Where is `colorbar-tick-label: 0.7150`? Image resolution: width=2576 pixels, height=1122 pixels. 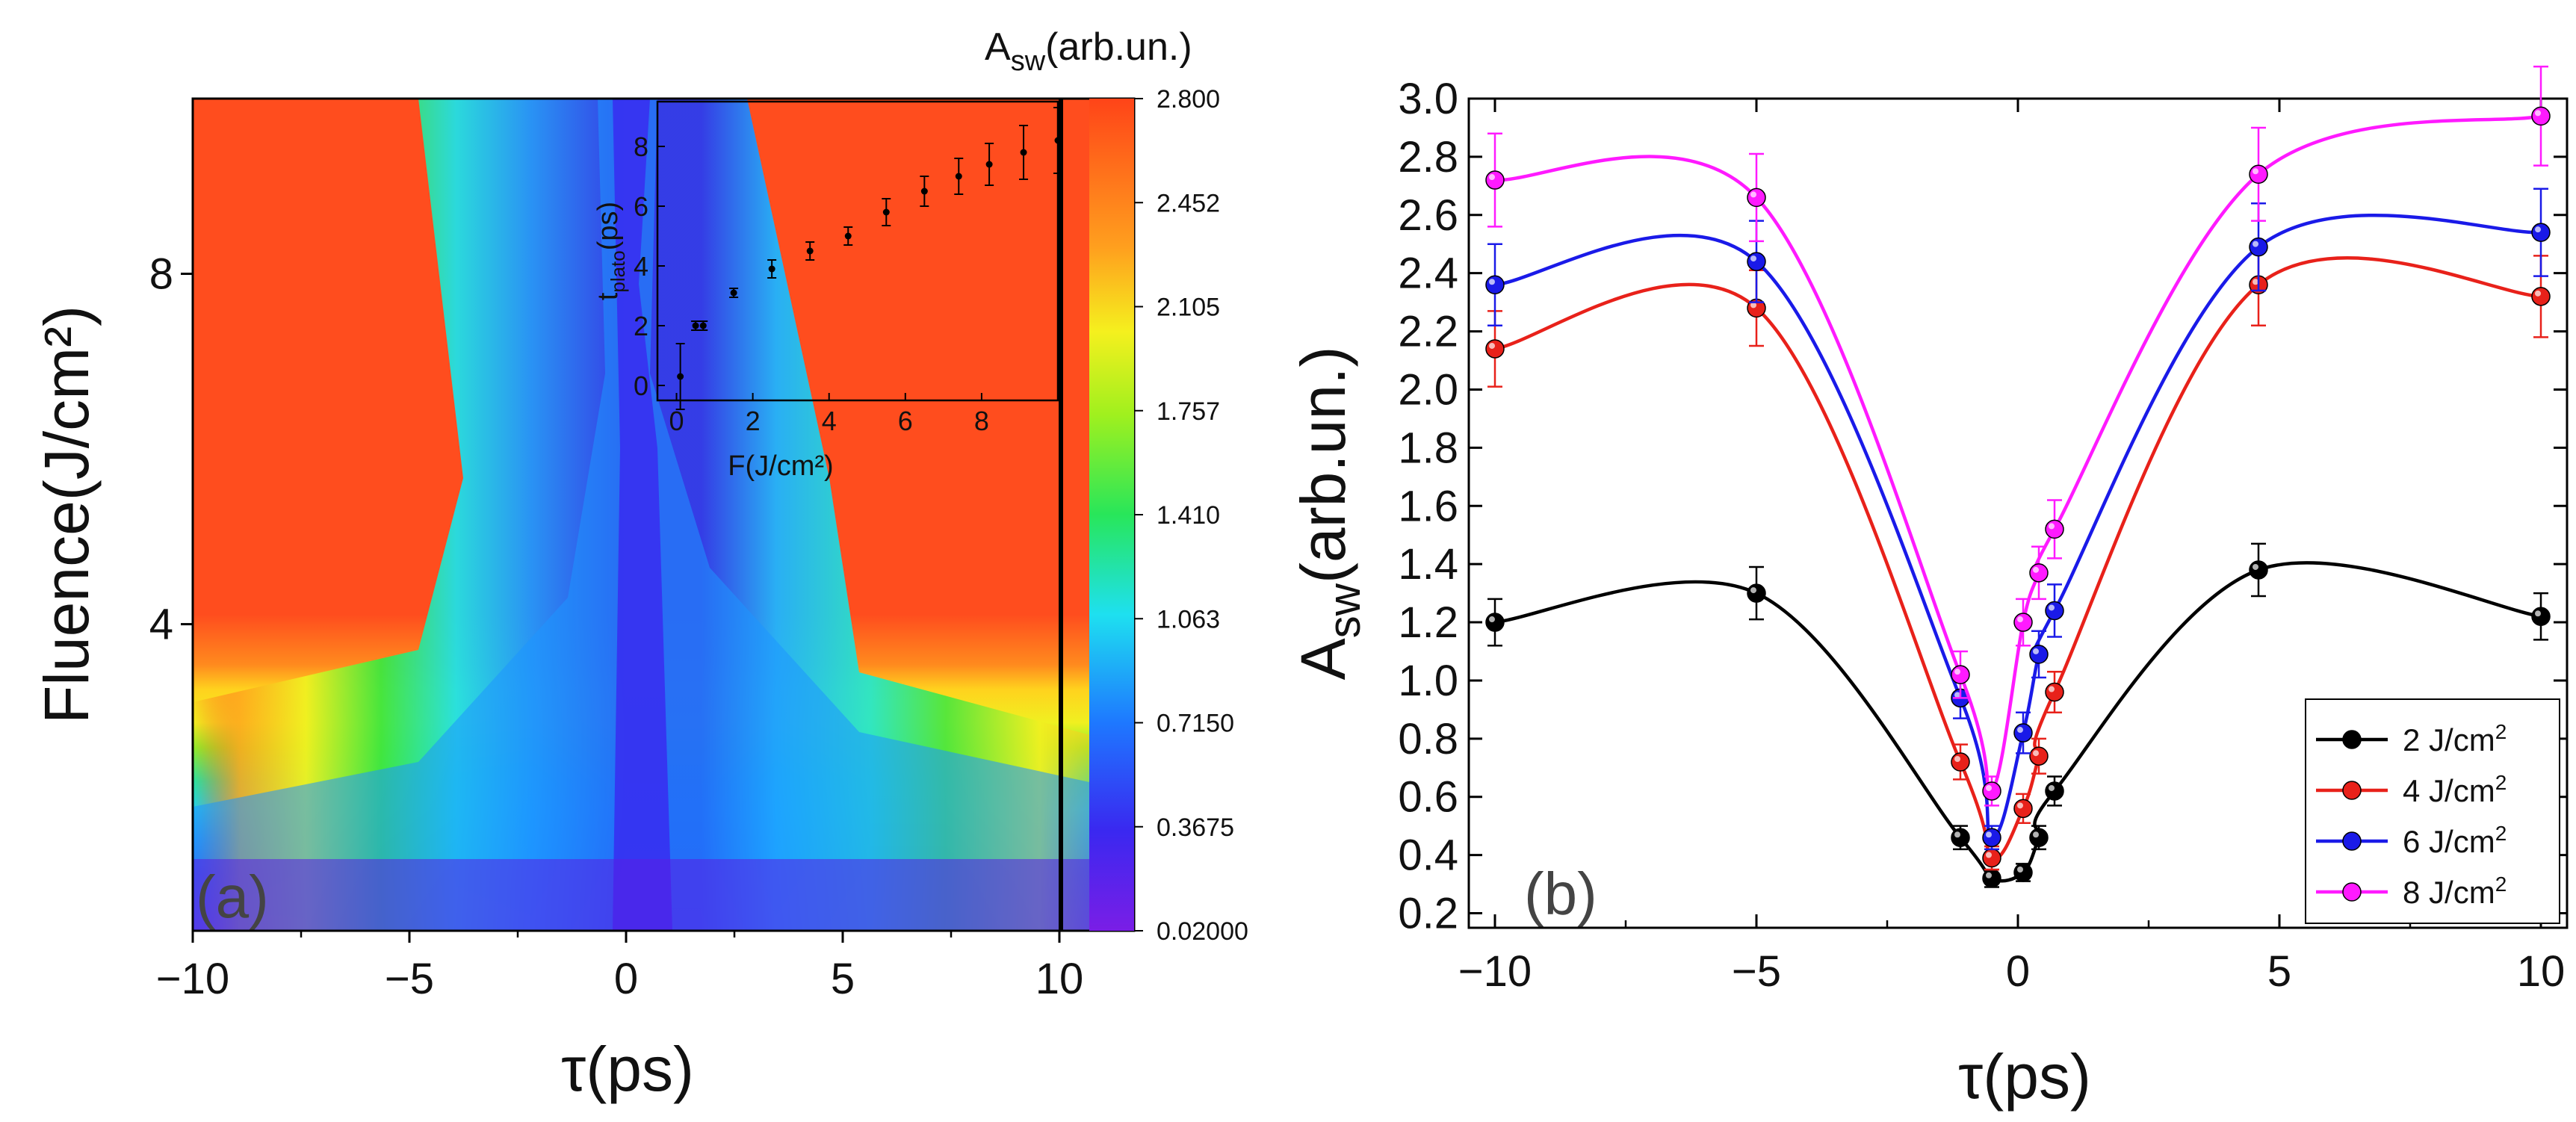
colorbar-tick-label: 0.7150 is located at coordinates (1195, 724).